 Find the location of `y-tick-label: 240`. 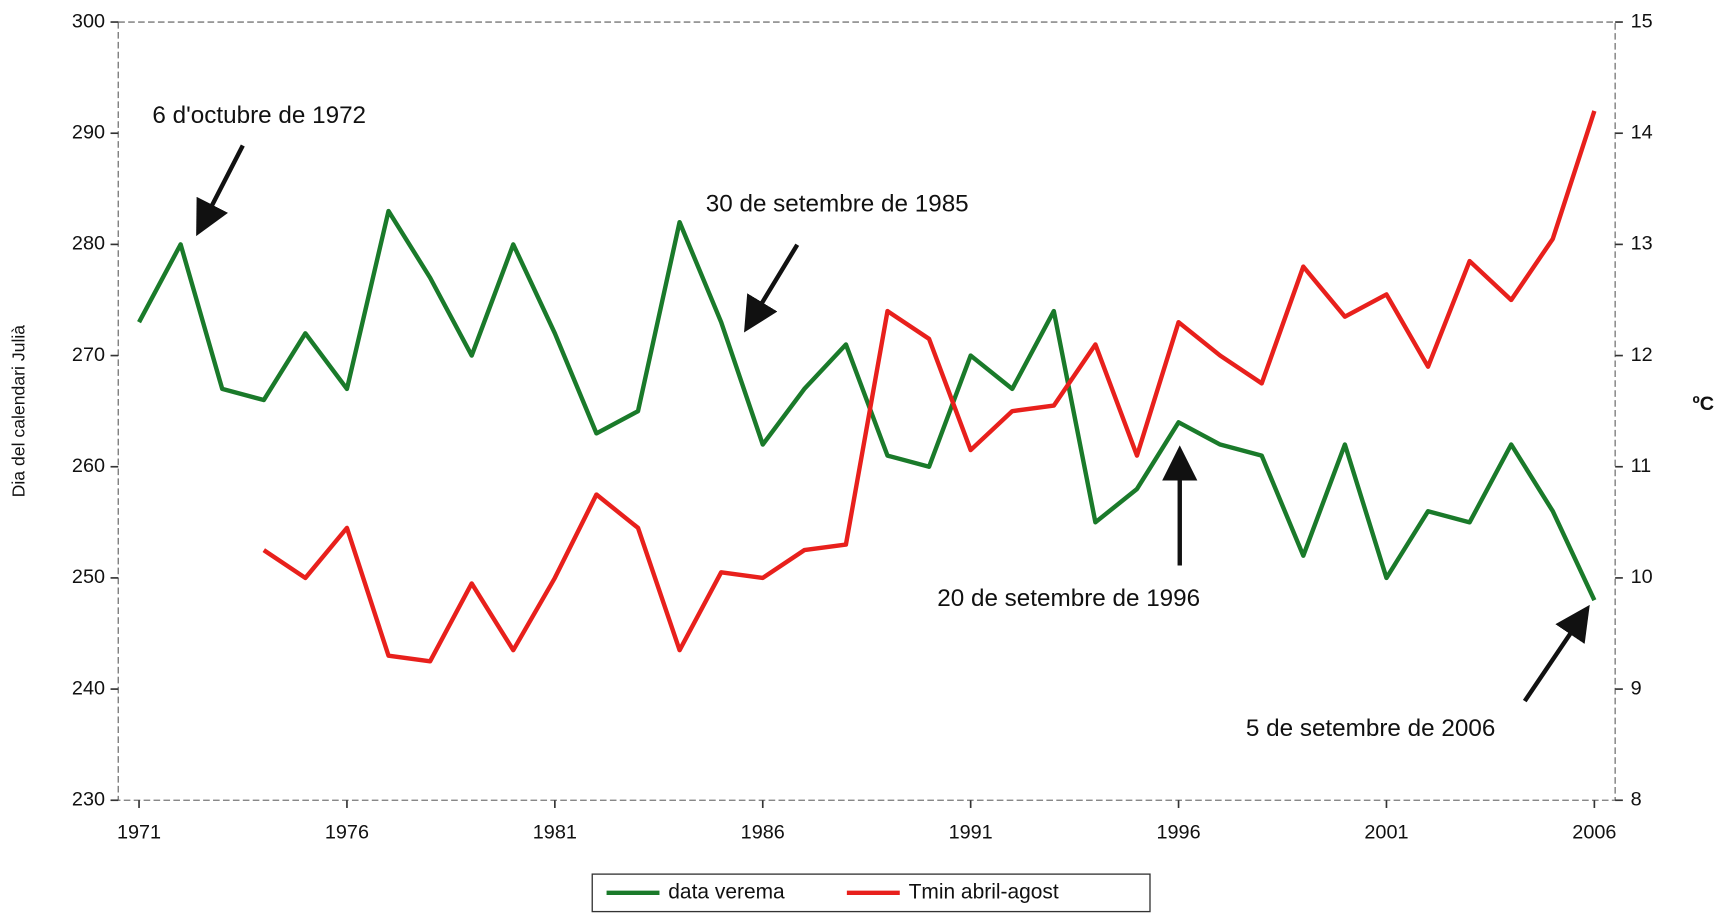

y-tick-label: 240 is located at coordinates (88, 688).